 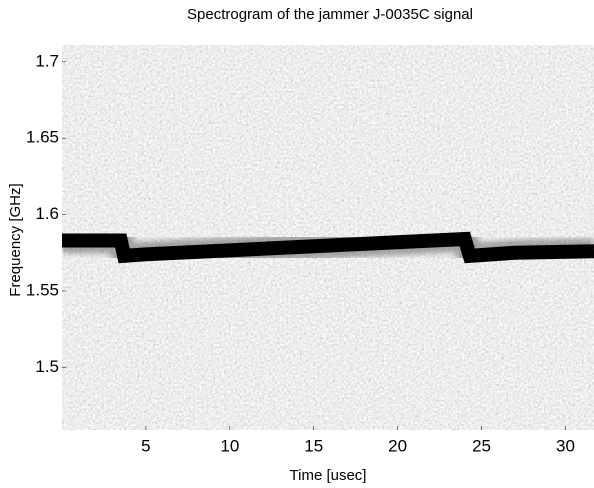 What do you see at coordinates (330, 14) in the screenshot?
I see `chart-title: Spectrogram of the jammer J-0035C signal` at bounding box center [330, 14].